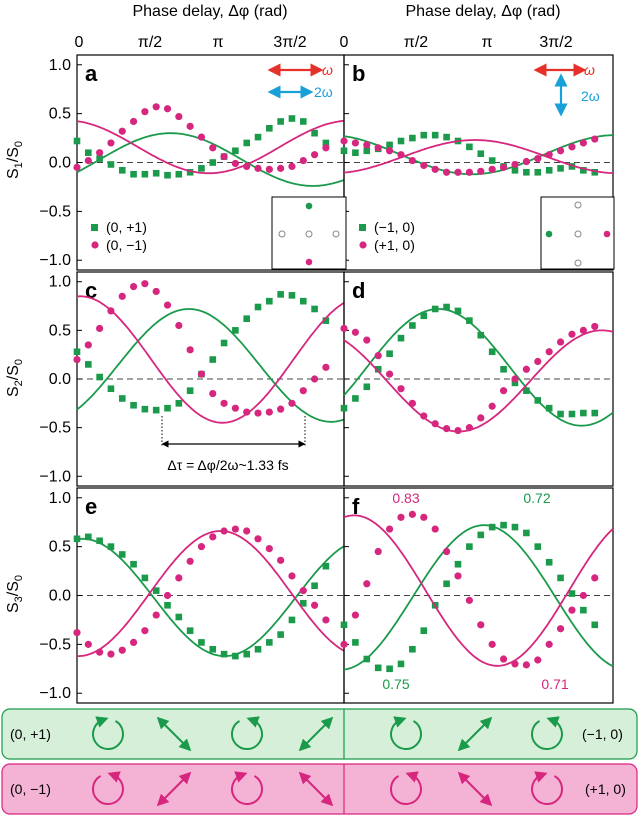 This screenshot has height=816, width=639. Describe the element at coordinates (602, 734) in the screenshot. I see `strip-label-right-green: (−1, 0)` at that location.